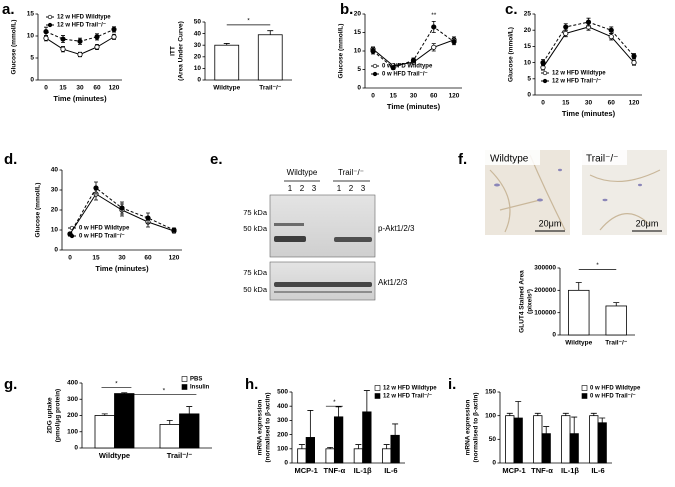  Describe the element at coordinates (282, 434) in the screenshot. I see `y-tick-label: 200` at that location.